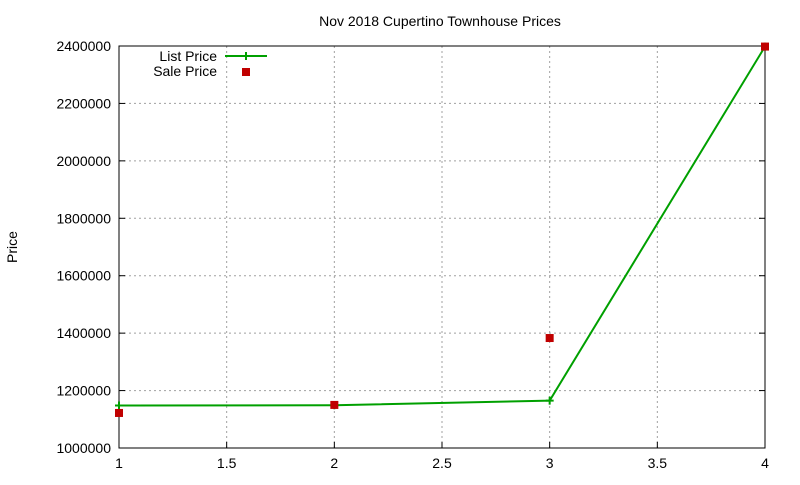  What do you see at coordinates (12, 247) in the screenshot?
I see `y-axis-label: Price` at bounding box center [12, 247].